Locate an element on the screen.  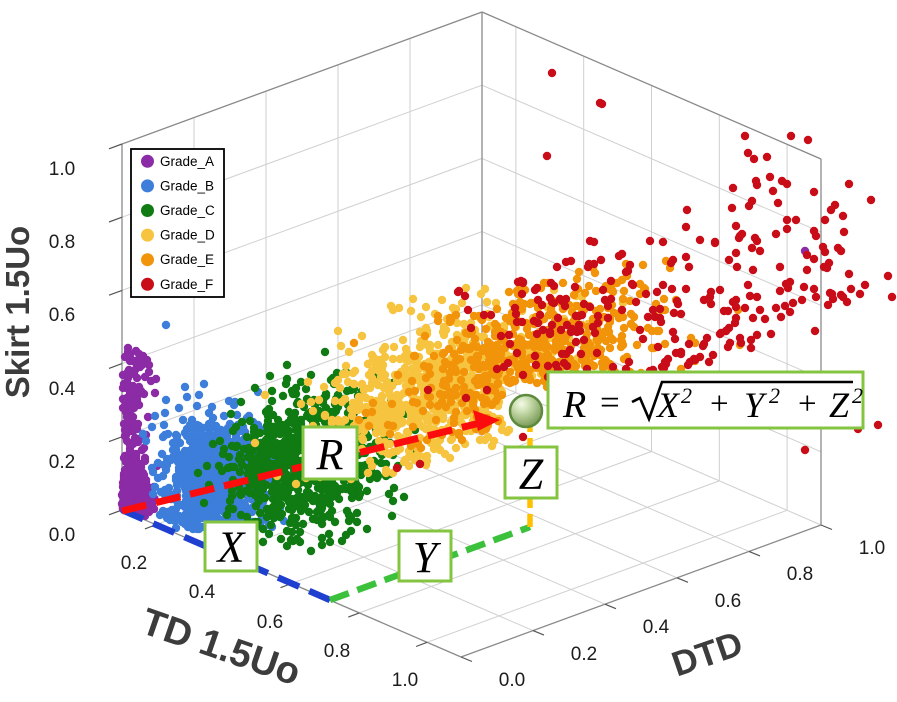
svg-text: Y is located at coordinates (427, 557).